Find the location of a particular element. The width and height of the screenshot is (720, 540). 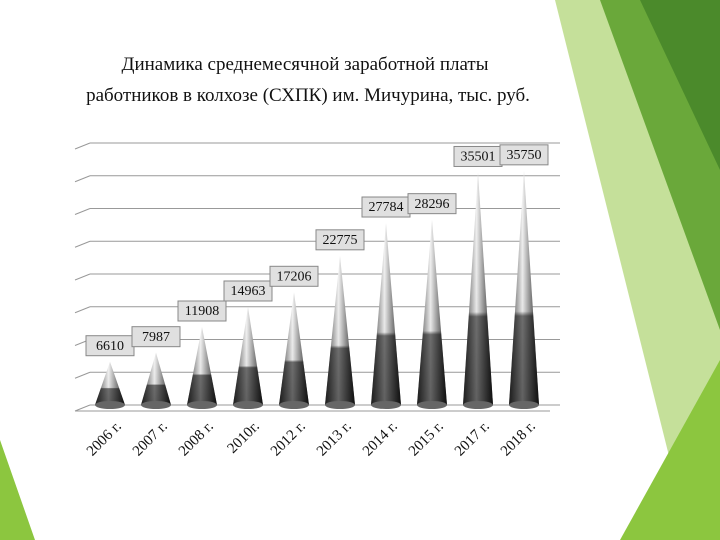

x-tick-label: 2014 г. is located at coordinates (380, 439).